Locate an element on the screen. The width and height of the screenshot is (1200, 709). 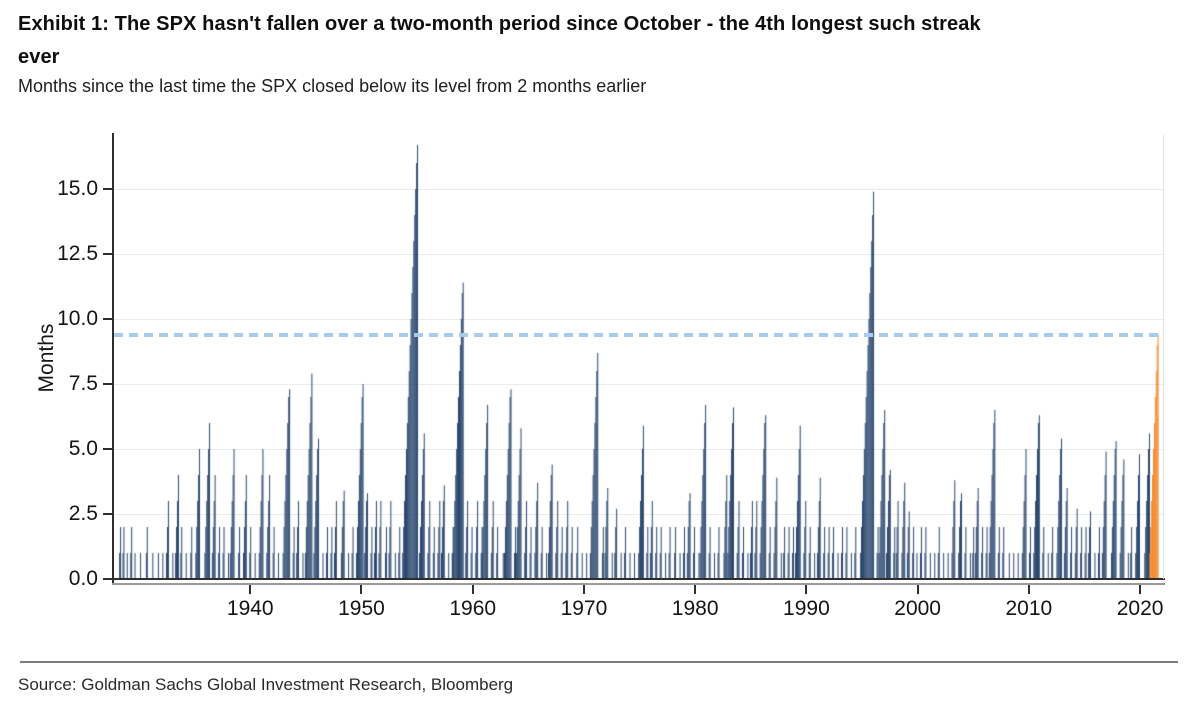
y-tick-label-2.5: 2.5 is located at coordinates (83, 513).